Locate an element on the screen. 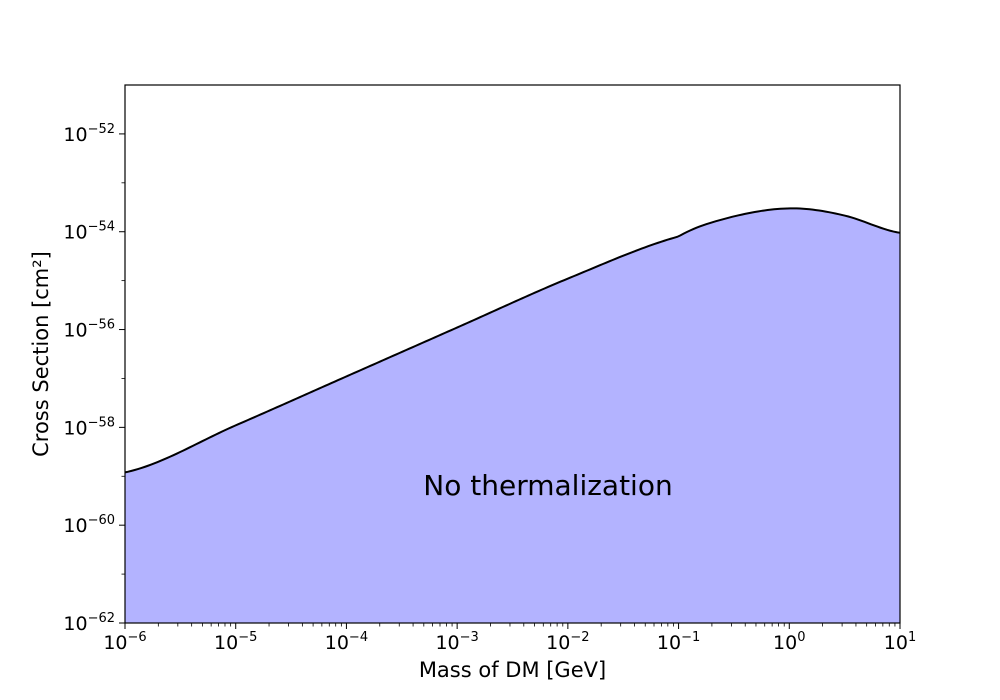 The height and width of the screenshot is (700, 1000). y-tick-label: 10−60 is located at coordinates (89, 525).